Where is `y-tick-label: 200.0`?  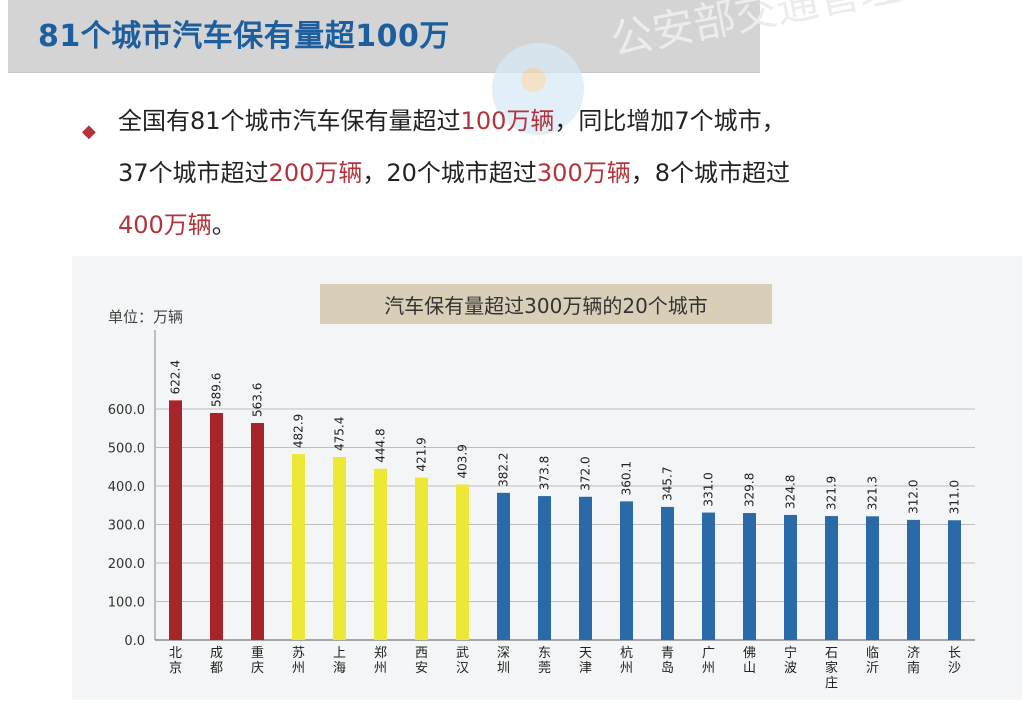 y-tick-label: 200.0 is located at coordinates (126, 564).